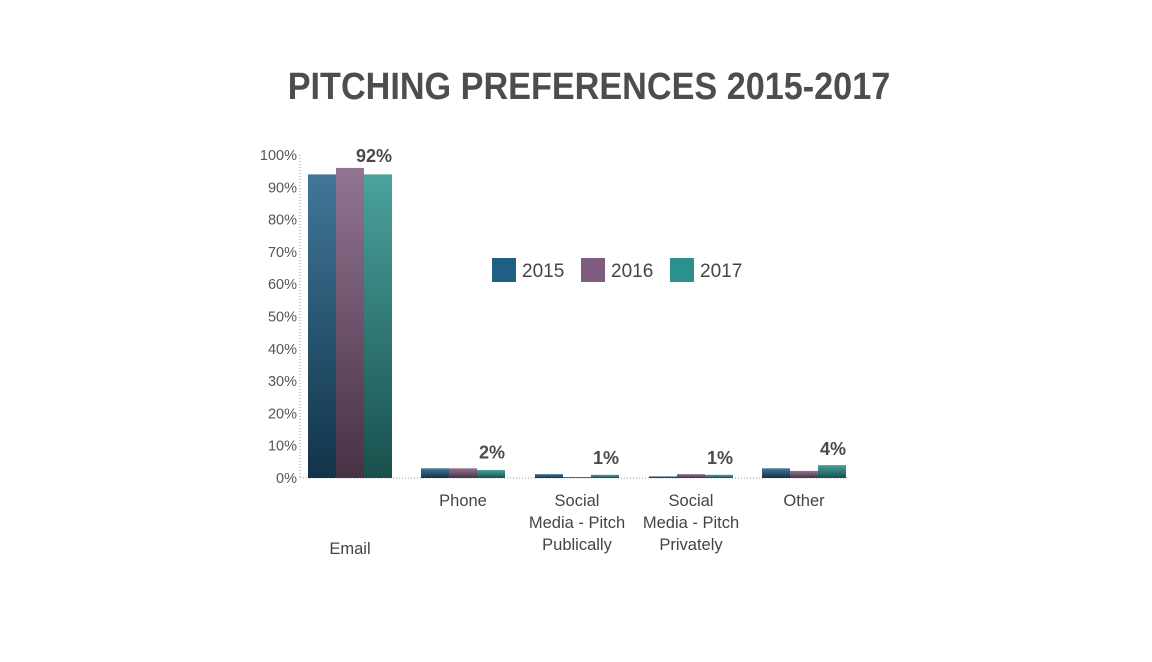 The width and height of the screenshot is (1152, 662). Describe the element at coordinates (349, 549) in the screenshot. I see `category-label: Email` at that location.